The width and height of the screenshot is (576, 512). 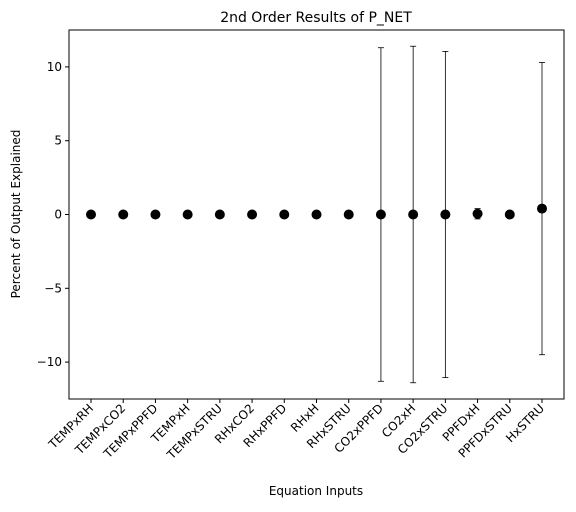 I want to click on y-tick-label: 10, so click(x=54, y=67).